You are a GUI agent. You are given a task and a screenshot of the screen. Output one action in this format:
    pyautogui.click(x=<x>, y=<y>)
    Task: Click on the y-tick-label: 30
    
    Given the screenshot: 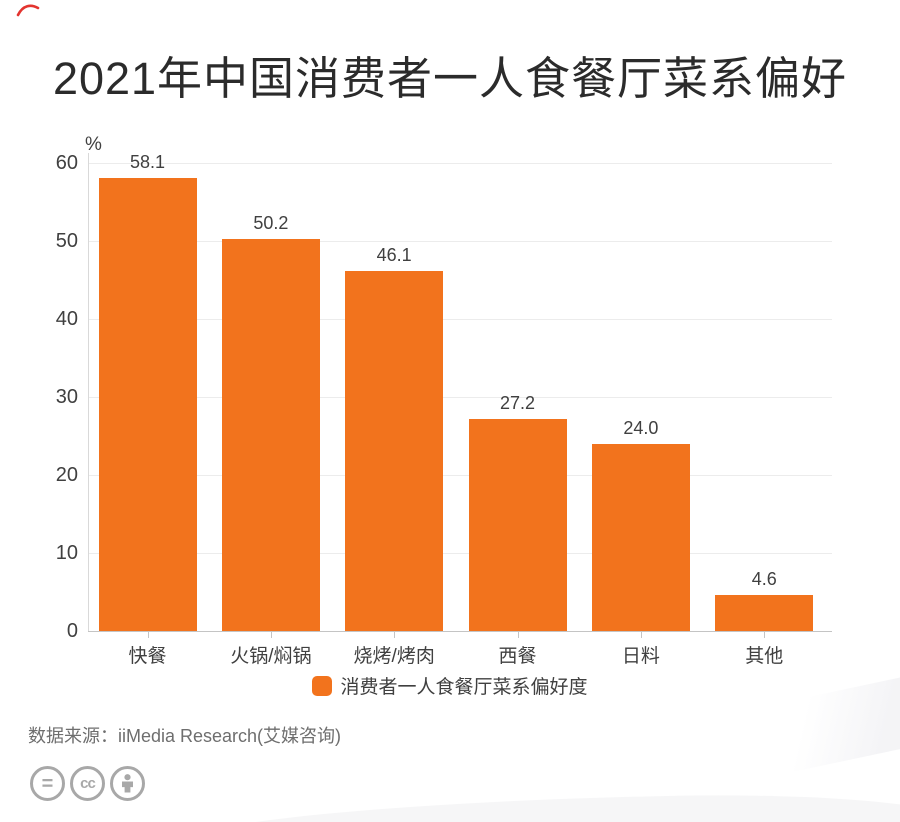 What is the action you would take?
    pyautogui.click(x=66, y=397)
    